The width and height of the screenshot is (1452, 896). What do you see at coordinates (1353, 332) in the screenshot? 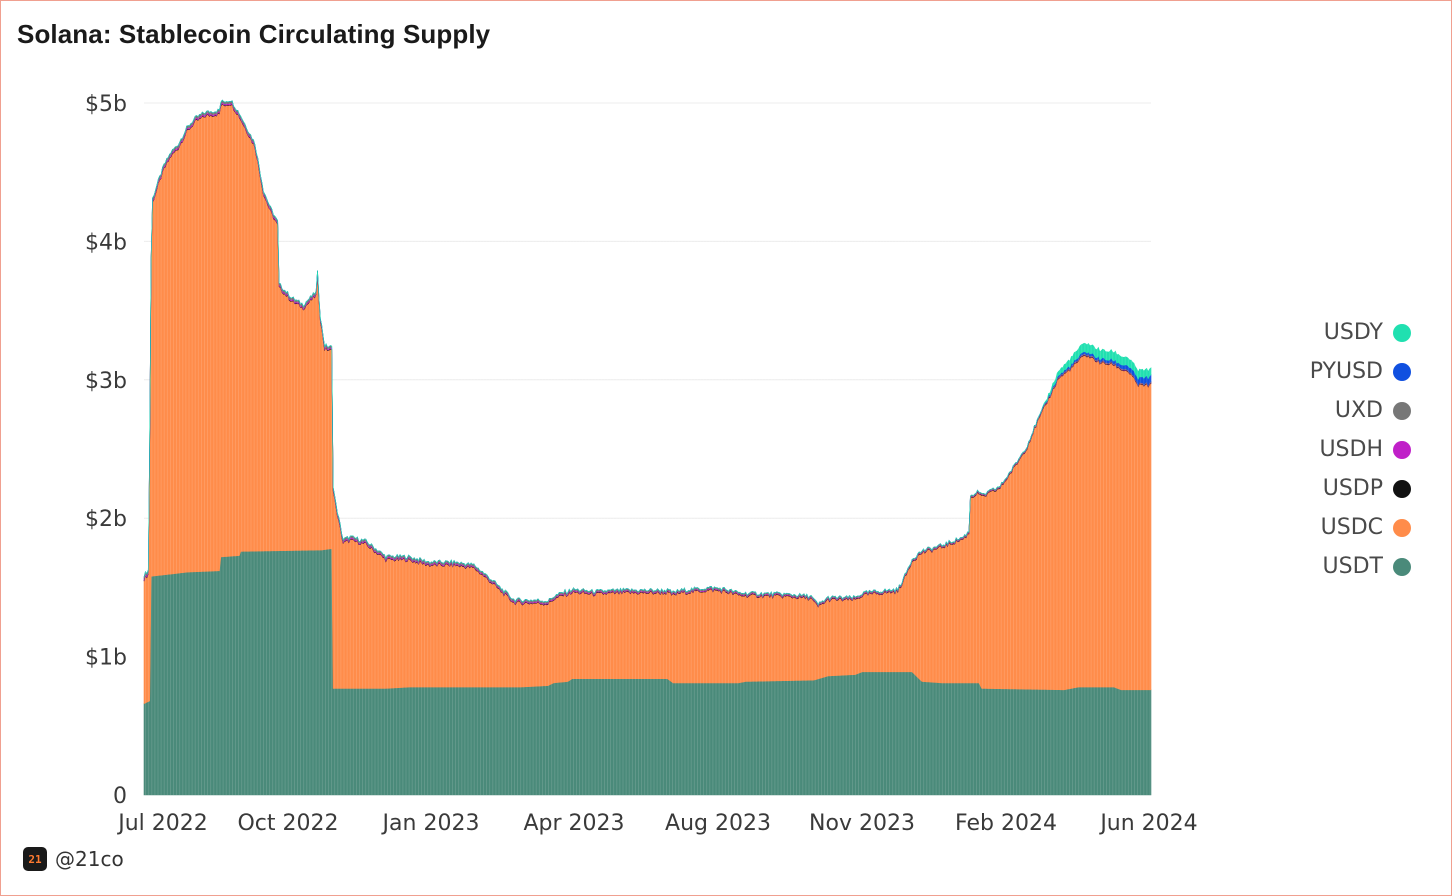
I see `legend-label: USDY` at bounding box center [1353, 332].